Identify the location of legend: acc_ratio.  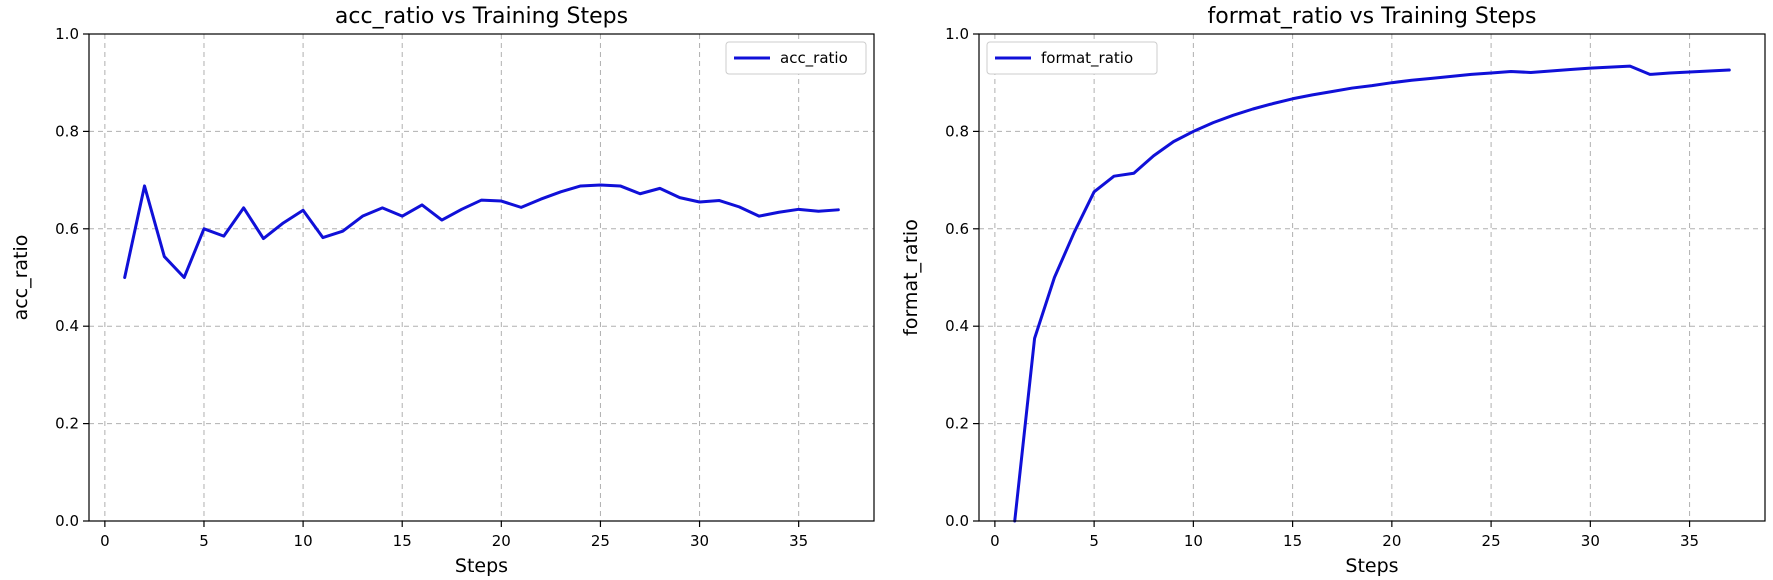
(796, 58).